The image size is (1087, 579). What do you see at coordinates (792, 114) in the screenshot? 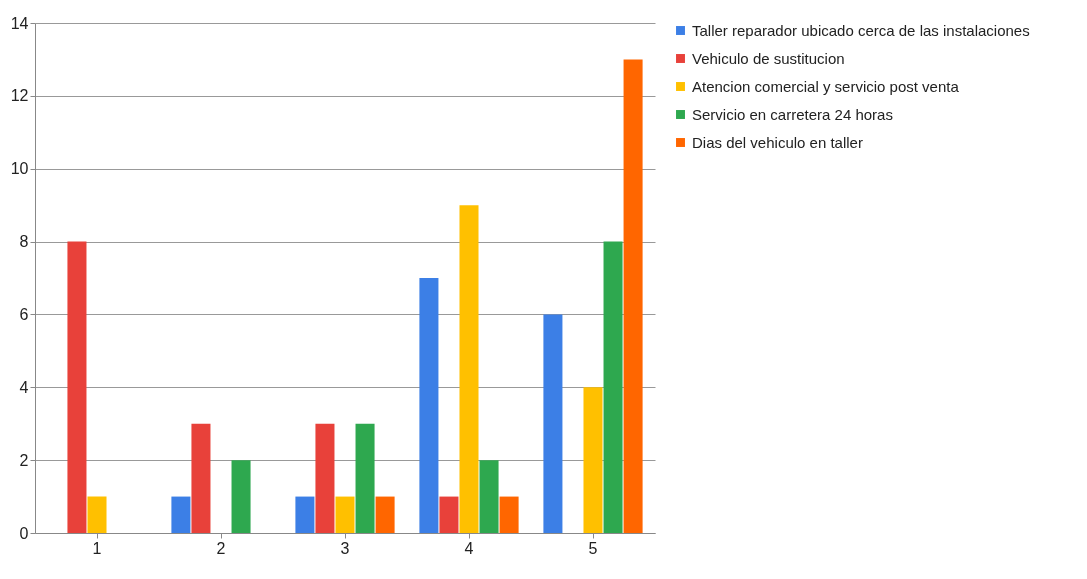
I see `legend-label: Servicio en carretera 24 horas` at bounding box center [792, 114].